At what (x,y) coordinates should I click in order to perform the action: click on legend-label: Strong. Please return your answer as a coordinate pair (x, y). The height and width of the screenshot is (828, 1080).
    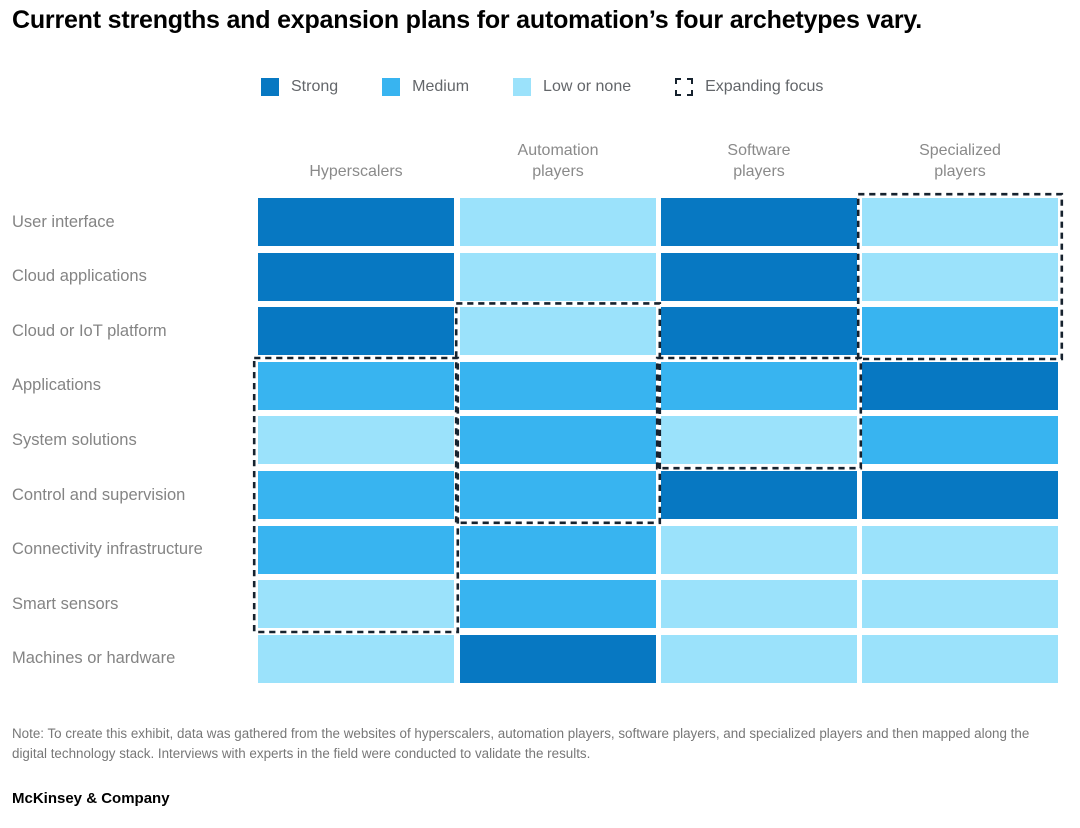
    Looking at the image, I should click on (315, 86).